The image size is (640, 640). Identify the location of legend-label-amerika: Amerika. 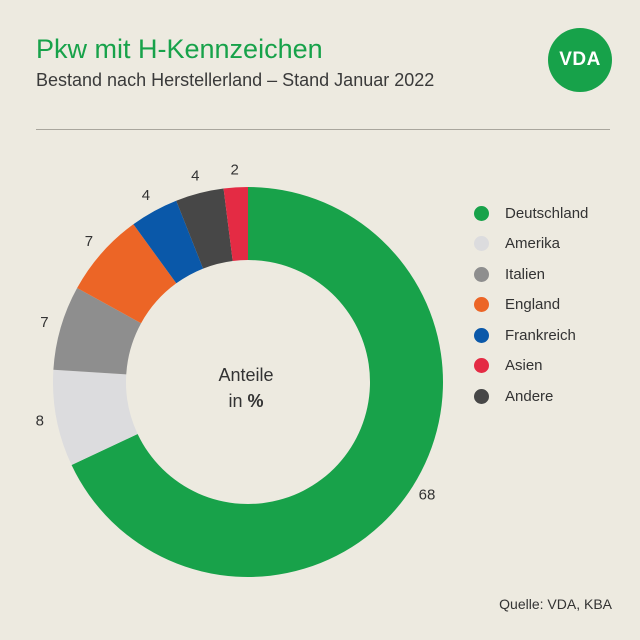
(533, 244).